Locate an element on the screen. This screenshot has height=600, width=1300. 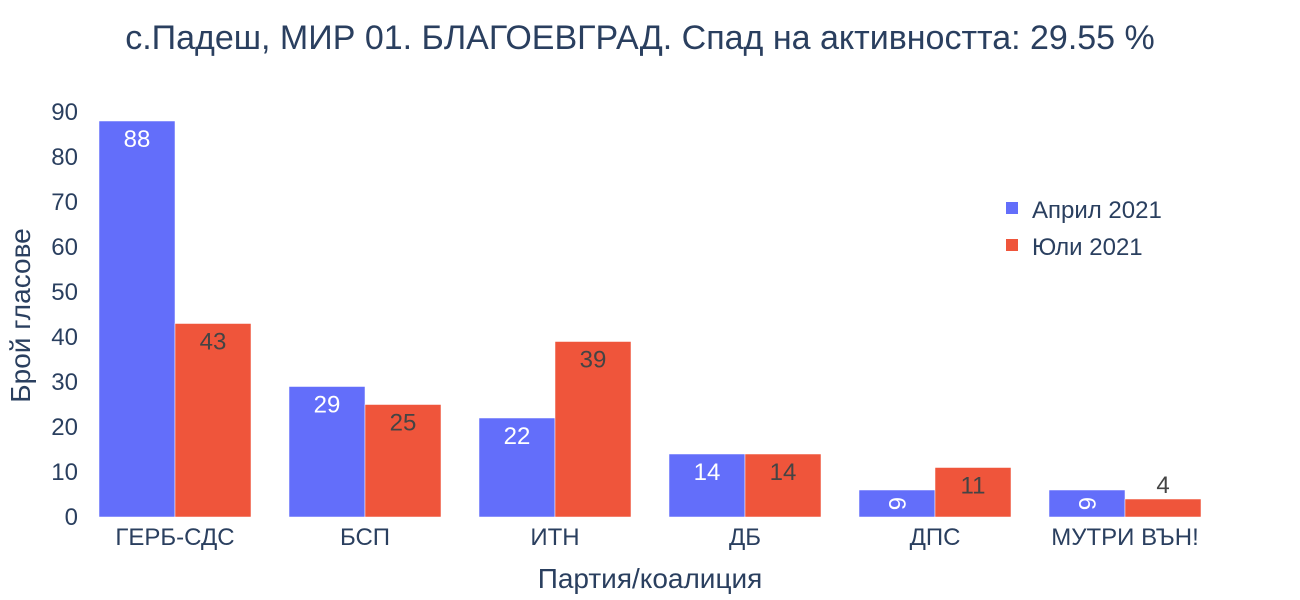
x-tick-label: ИТН is located at coordinates (554, 537).